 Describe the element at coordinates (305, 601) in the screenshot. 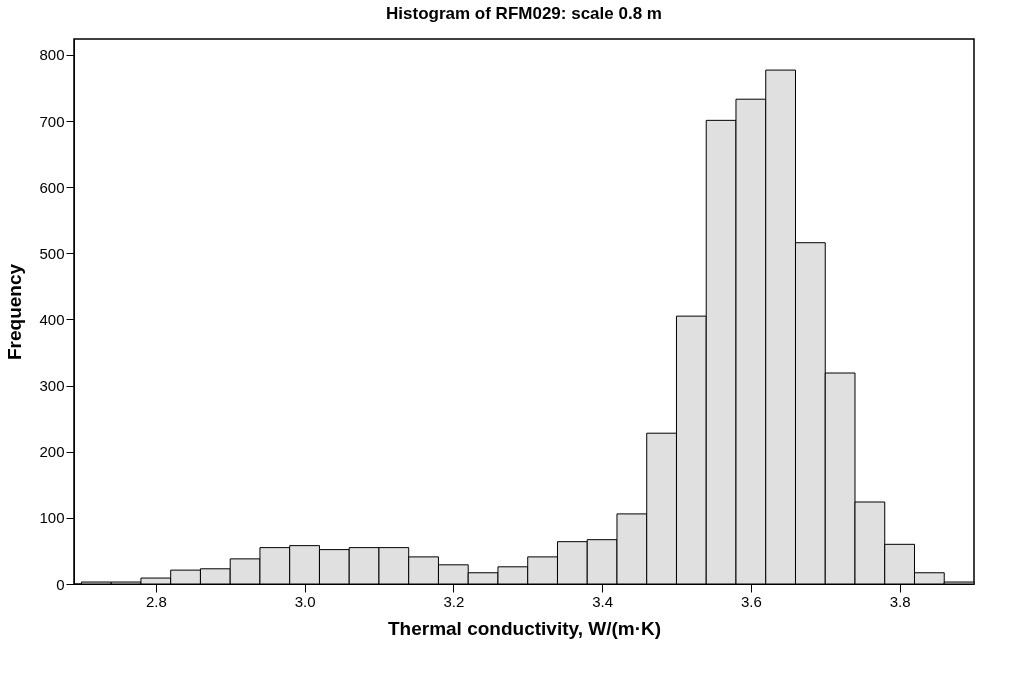

I see `x-tick-label: 3.0` at that location.